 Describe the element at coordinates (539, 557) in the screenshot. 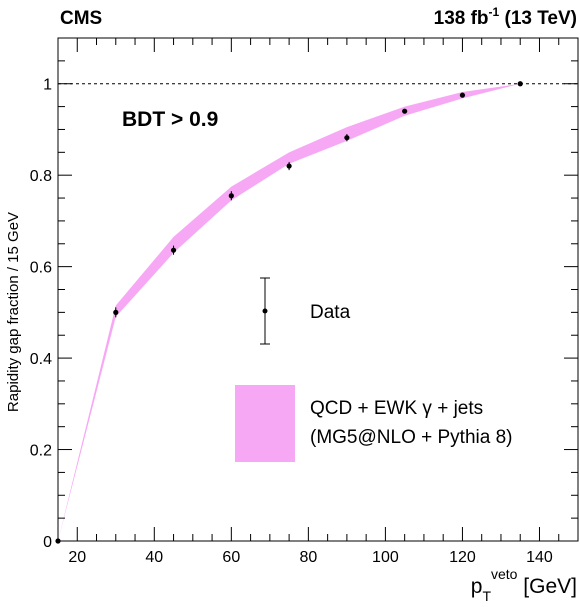

I see `x-tick-label: 140` at that location.